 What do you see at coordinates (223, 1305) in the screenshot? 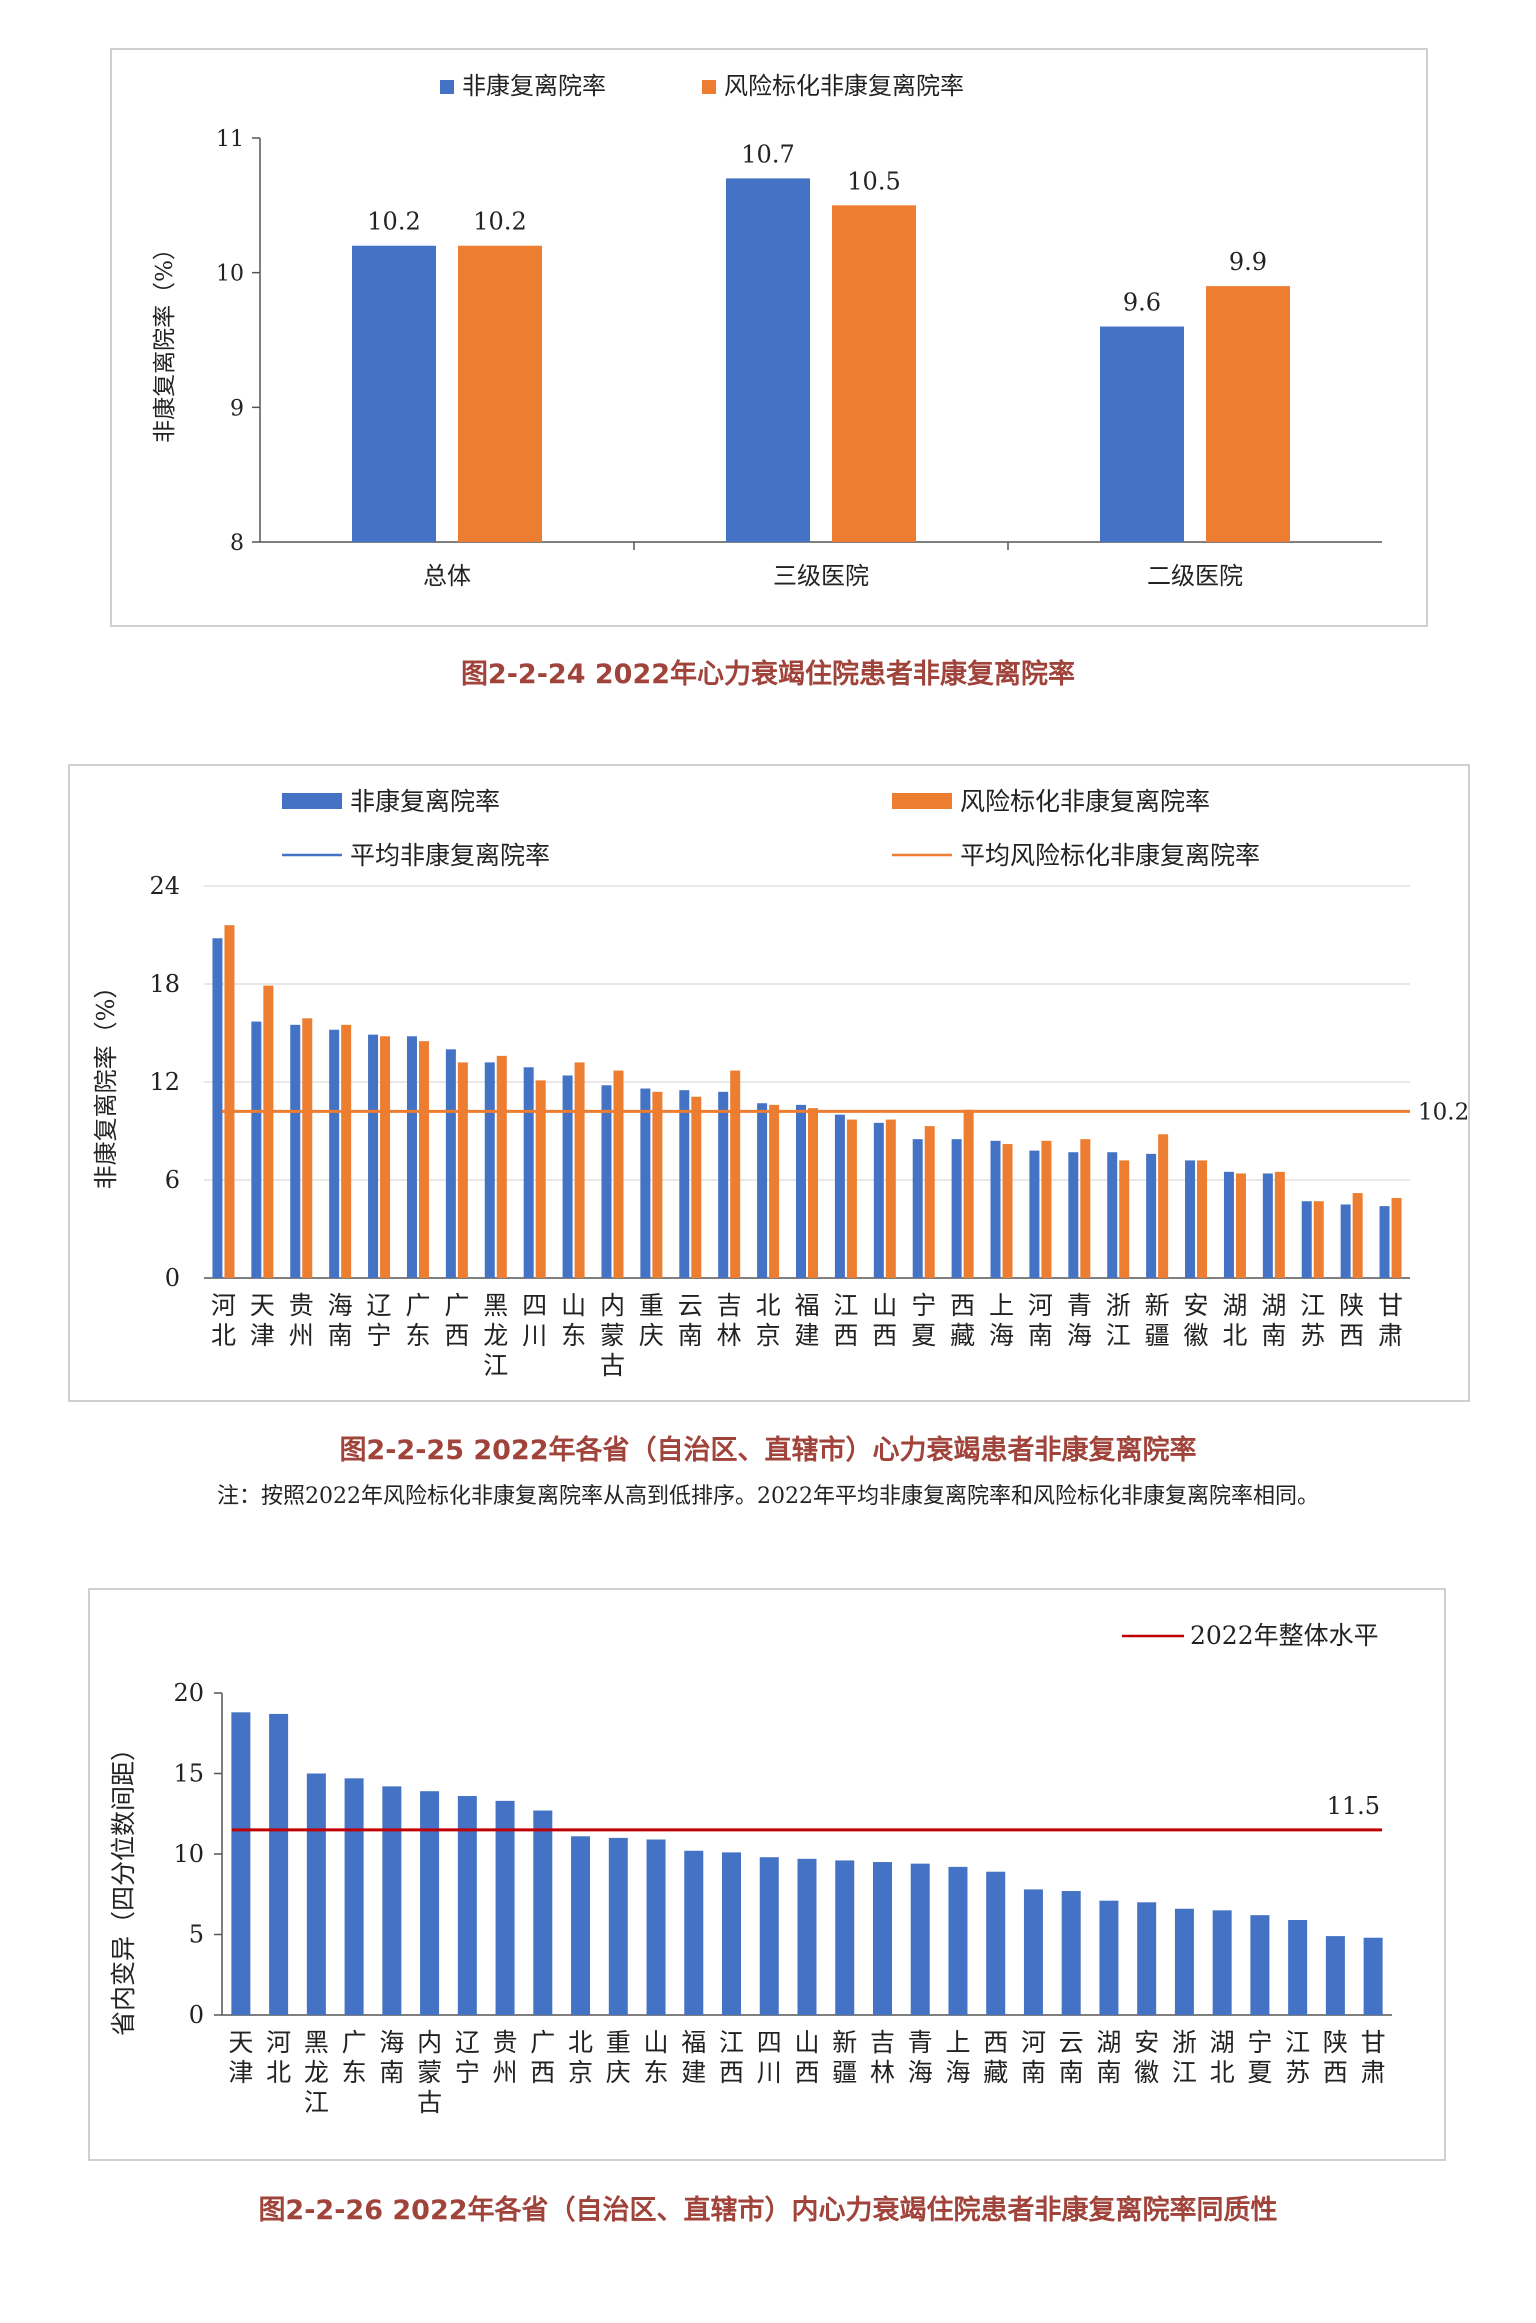
I see `x-tick-label: 河` at bounding box center [223, 1305].